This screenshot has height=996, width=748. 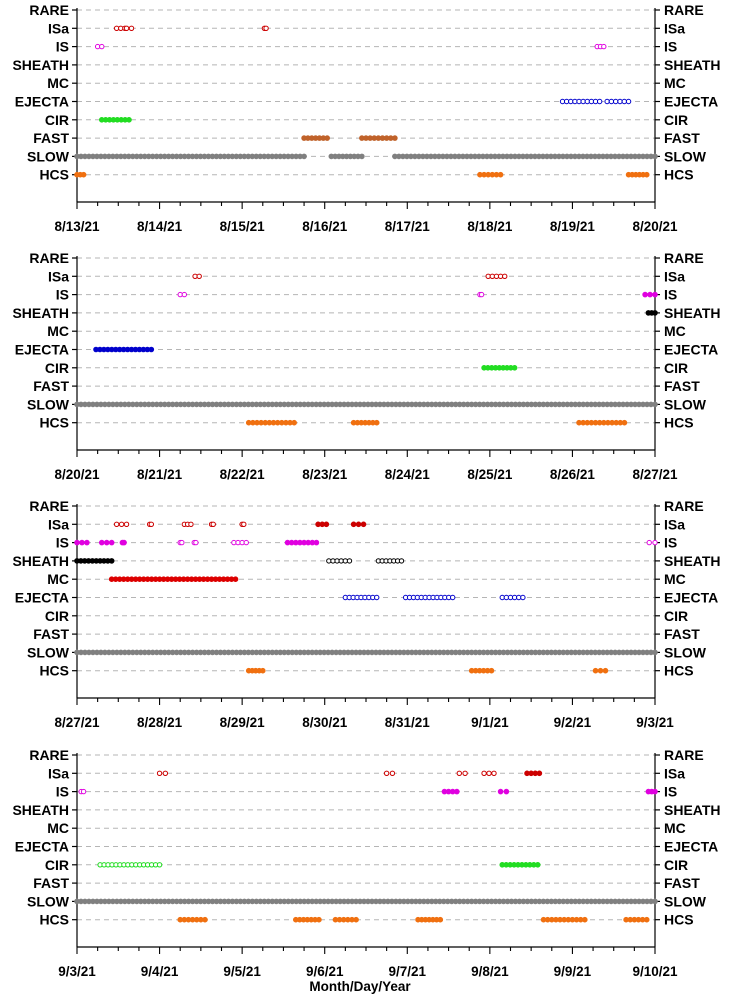 What do you see at coordinates (655, 901) in the screenshot?
I see `point-slow` at bounding box center [655, 901].